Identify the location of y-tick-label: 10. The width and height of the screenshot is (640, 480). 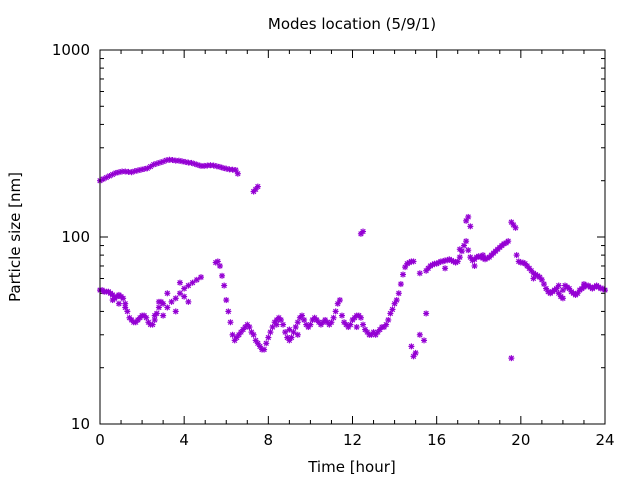
(80, 424).